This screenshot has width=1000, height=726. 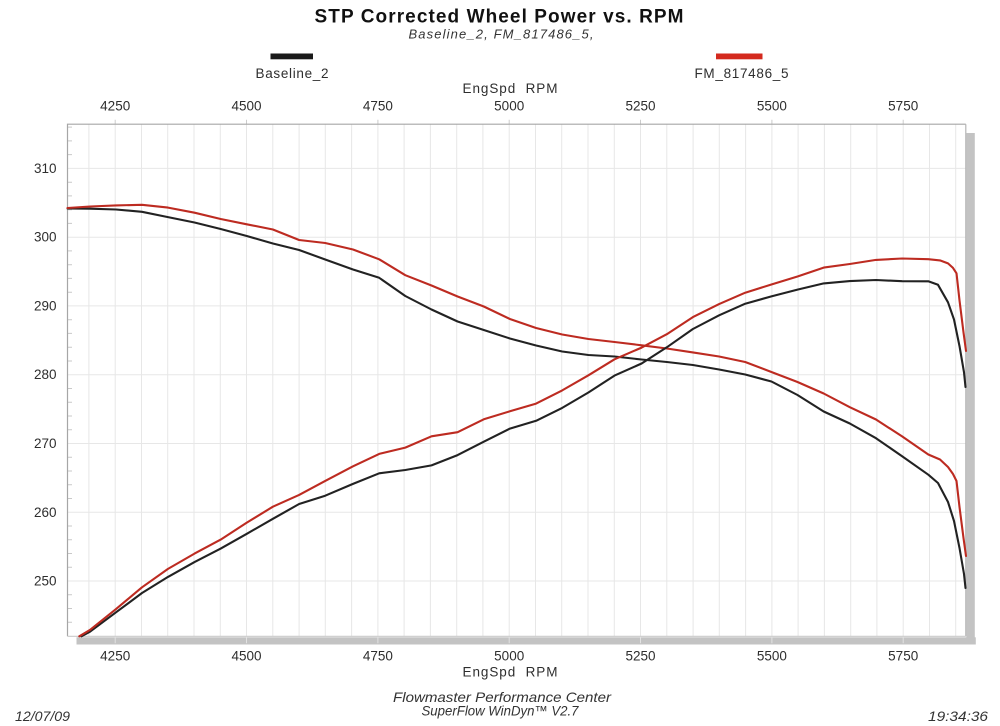 What do you see at coordinates (499, 17) in the screenshot?
I see `svg-text:STP Corrected Wheel Power vs.: STP Corrected Wheel Power vs. RPM` at bounding box center [499, 17].